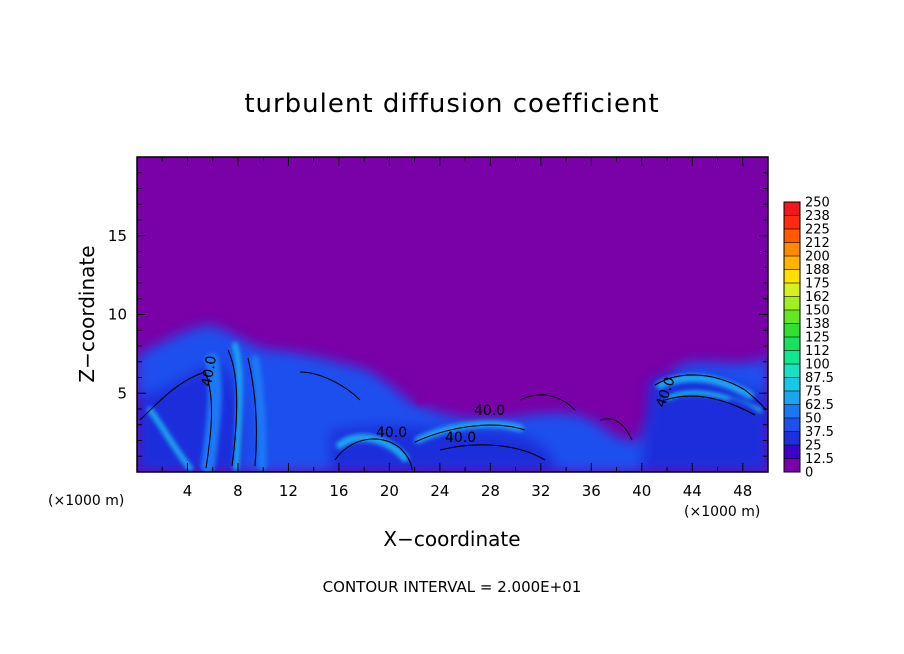  Describe the element at coordinates (817, 257) in the screenshot. I see `colorbar-label: 200` at that location.